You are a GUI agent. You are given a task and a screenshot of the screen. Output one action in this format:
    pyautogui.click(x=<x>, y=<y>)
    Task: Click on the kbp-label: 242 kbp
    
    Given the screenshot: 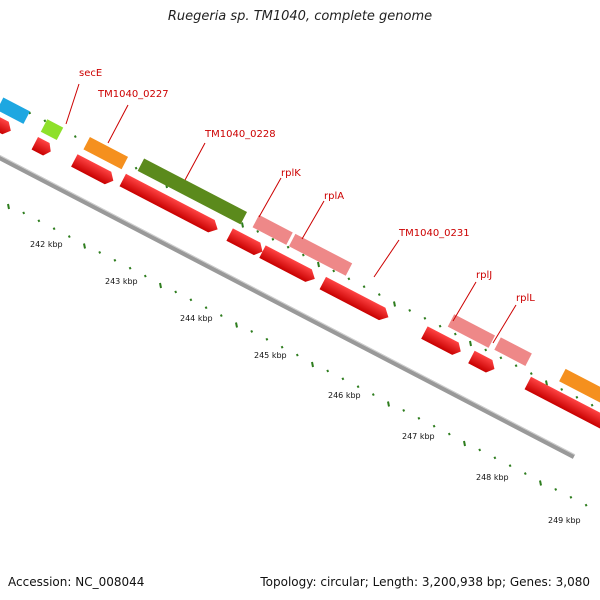 What is the action you would take?
    pyautogui.click(x=46, y=244)
    